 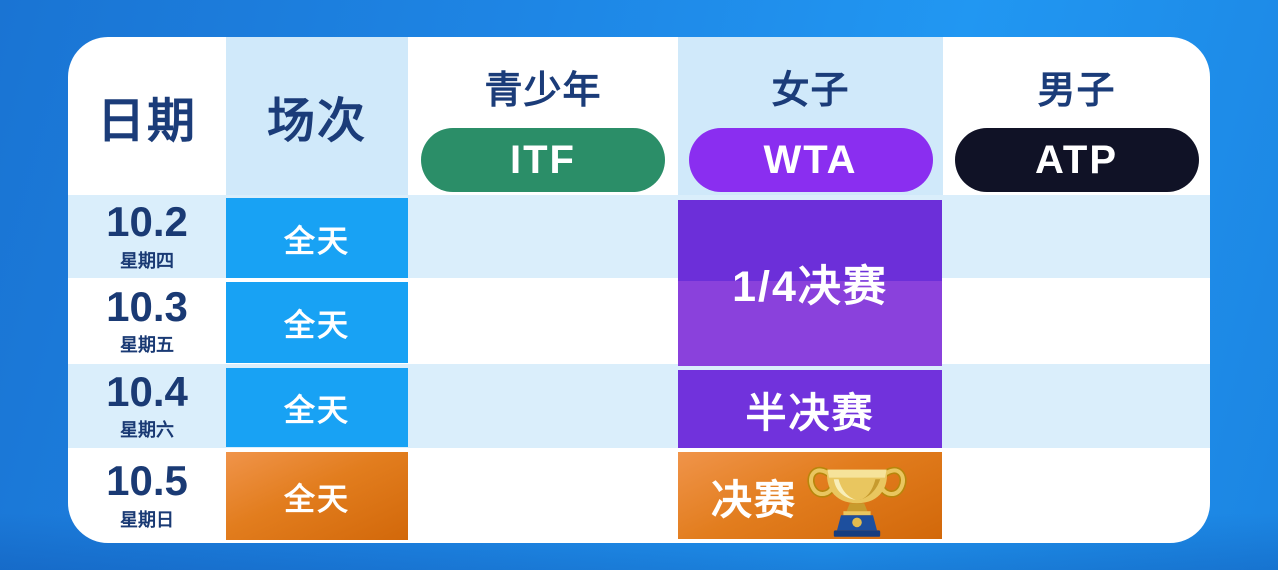 What do you see at coordinates (543, 116) in the screenshot?
I see `header-group-juniors: 青少年 ITF` at bounding box center [543, 116].